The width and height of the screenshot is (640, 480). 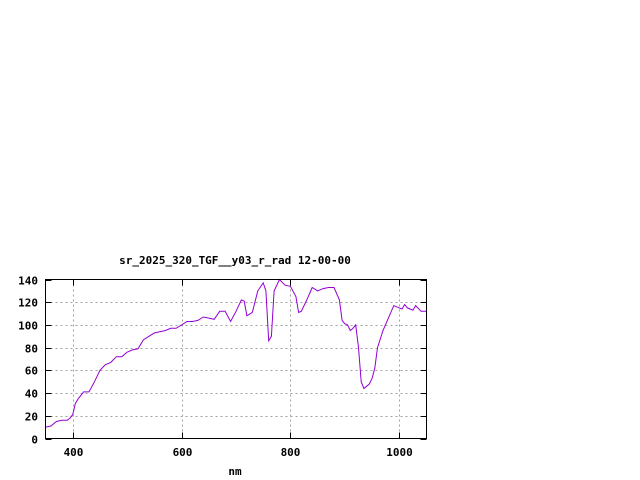 I want to click on chart-title: sr_2025_320_TGF__y03_r_rad 12-00-00, so click(x=235, y=260).